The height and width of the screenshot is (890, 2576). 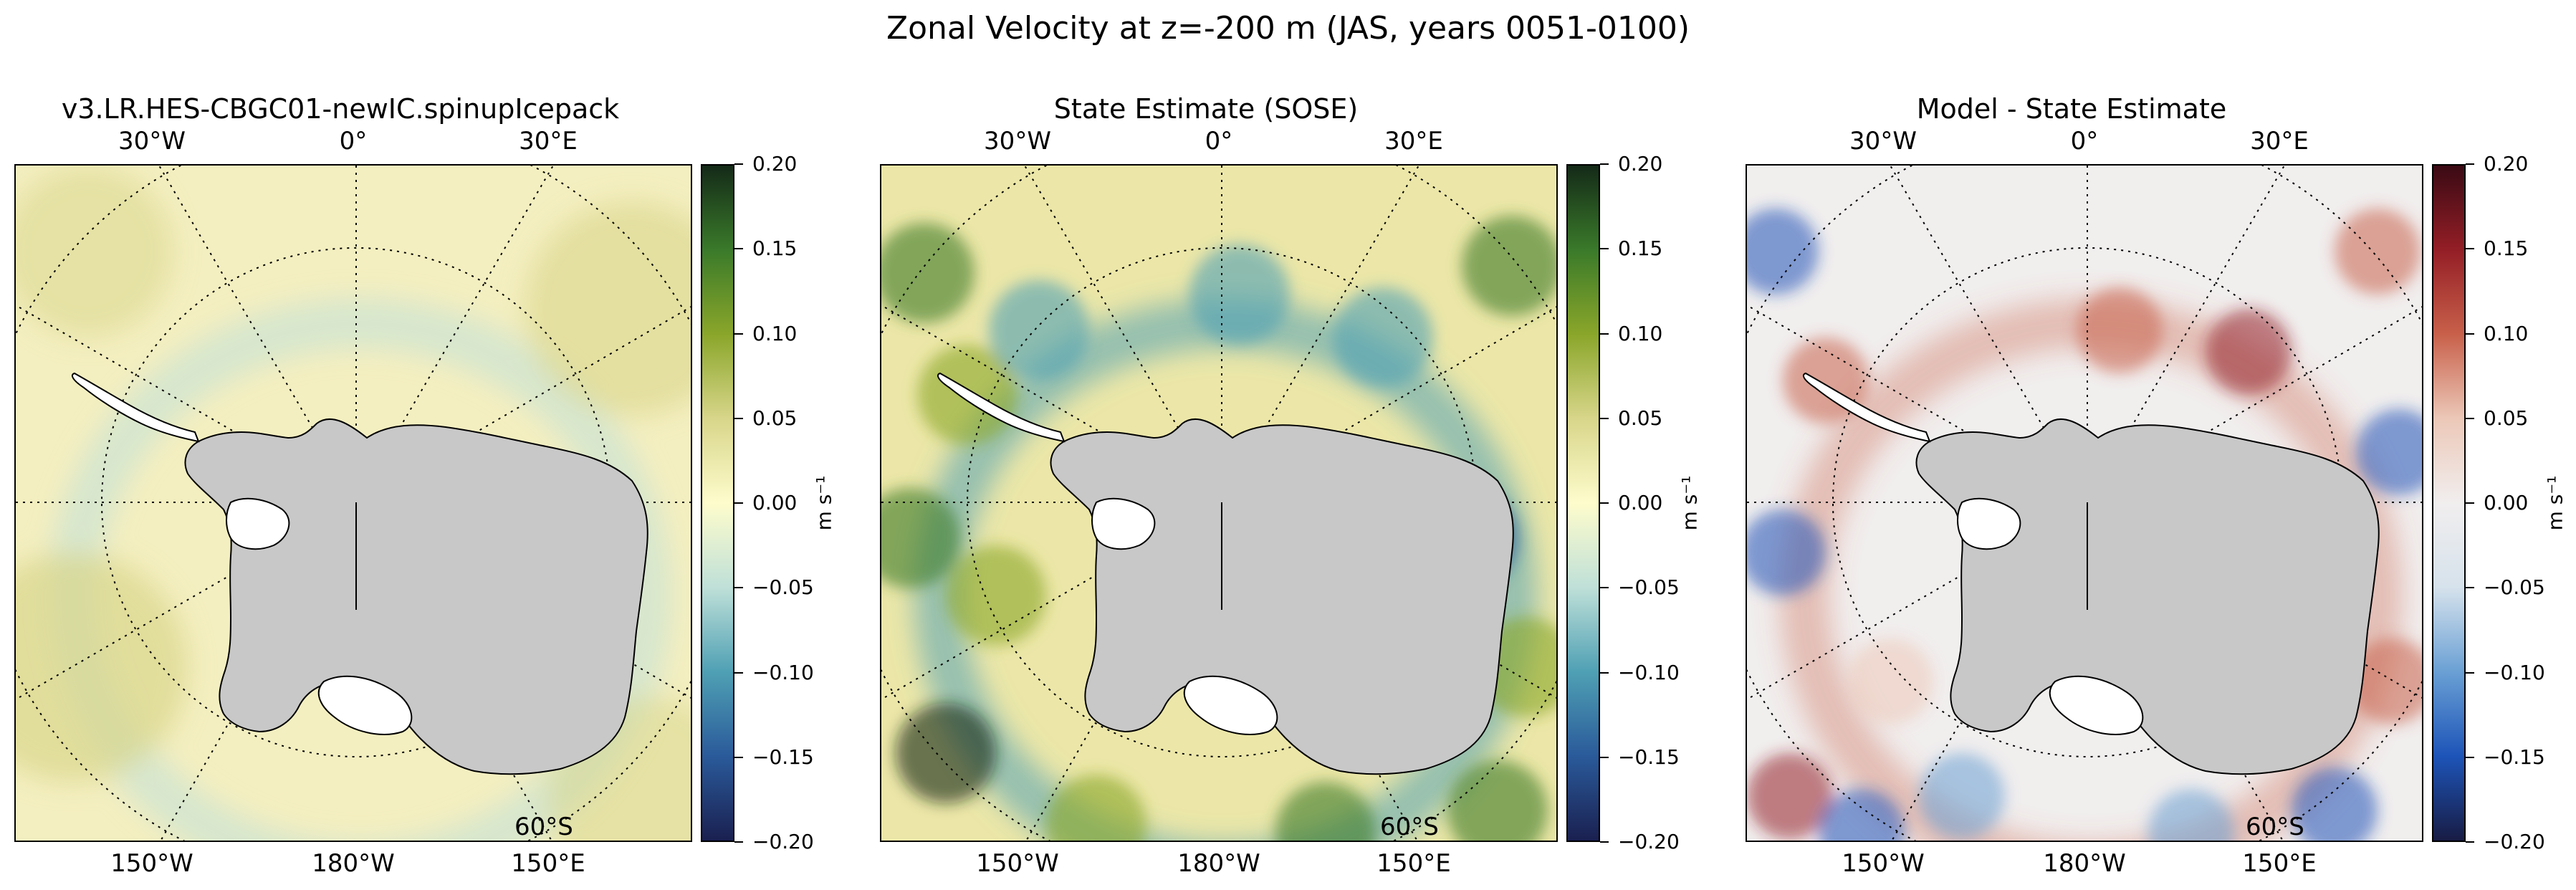 I want to click on panel-title: v3.LR.HES-CBGC01-newIC.spinupIcepack, so click(x=341, y=109).